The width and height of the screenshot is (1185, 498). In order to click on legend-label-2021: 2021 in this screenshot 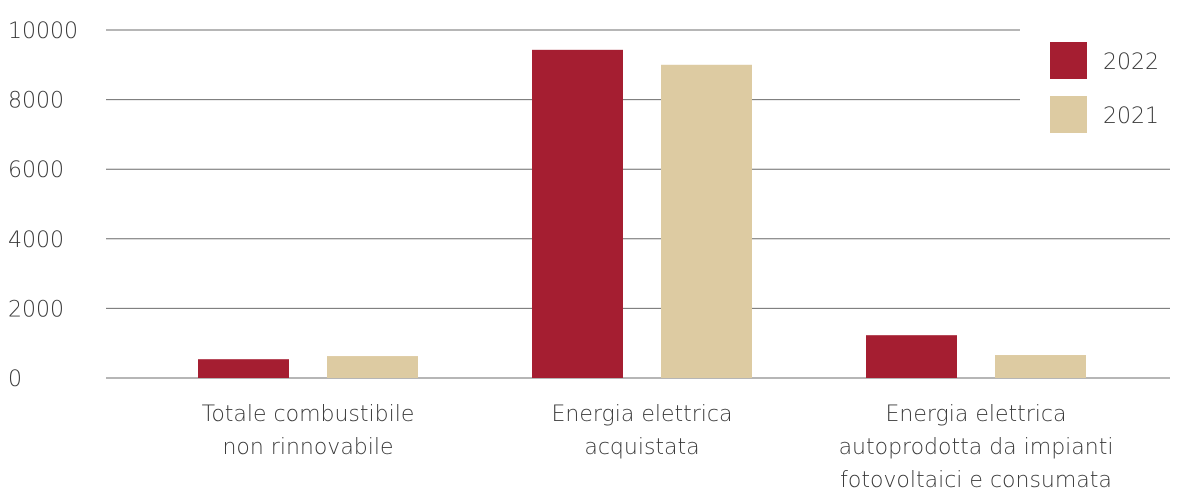, I will do `click(1131, 116)`.